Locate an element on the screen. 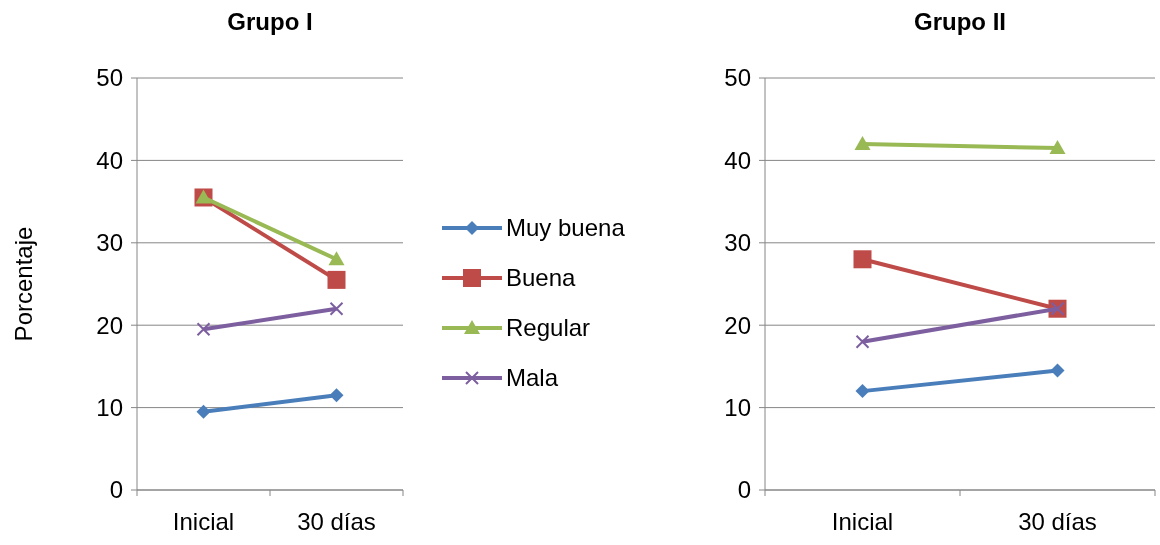  legend-label: Regular is located at coordinates (548, 328).